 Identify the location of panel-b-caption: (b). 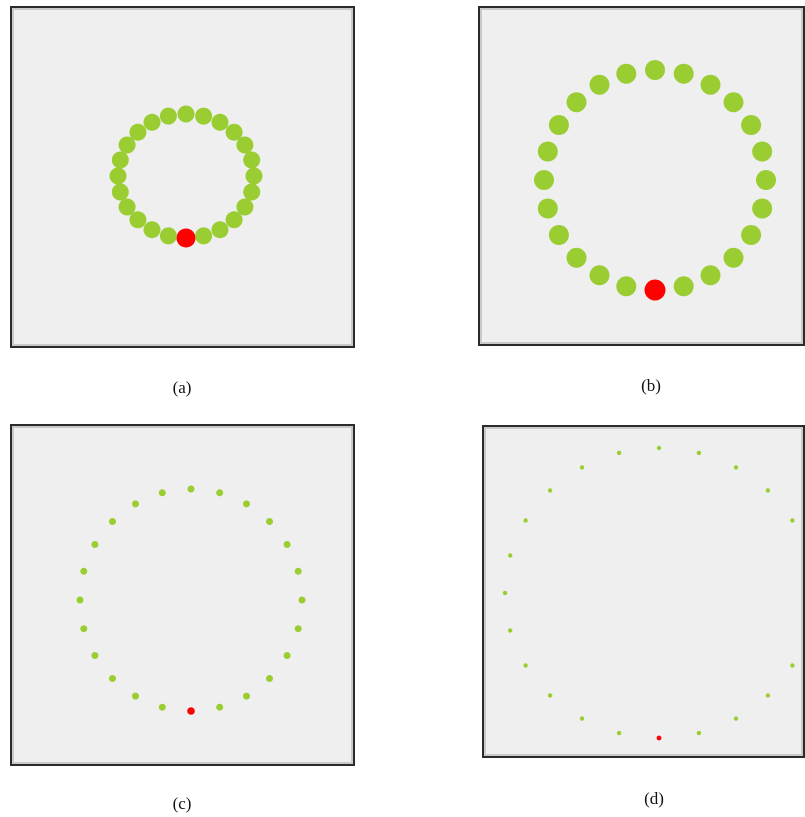
(651, 385).